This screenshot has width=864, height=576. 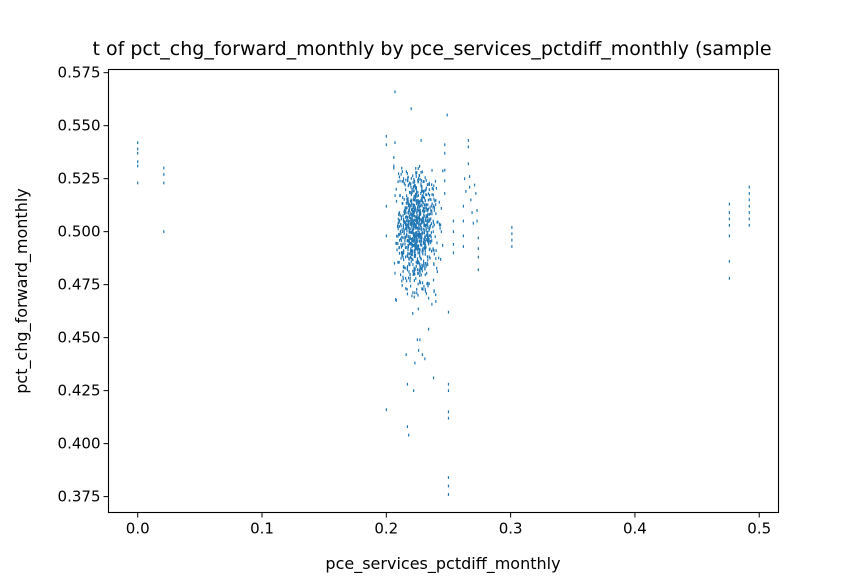 I want to click on y-tick-label: 0.500, so click(x=79, y=232).